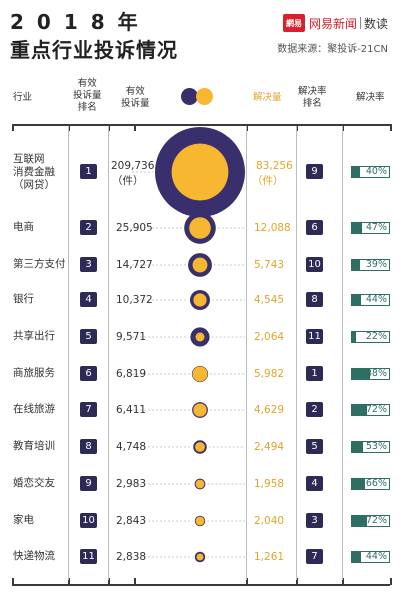 The width and height of the screenshot is (400, 598). I want to click on resolution-rate-label: 66%, so click(376, 483).